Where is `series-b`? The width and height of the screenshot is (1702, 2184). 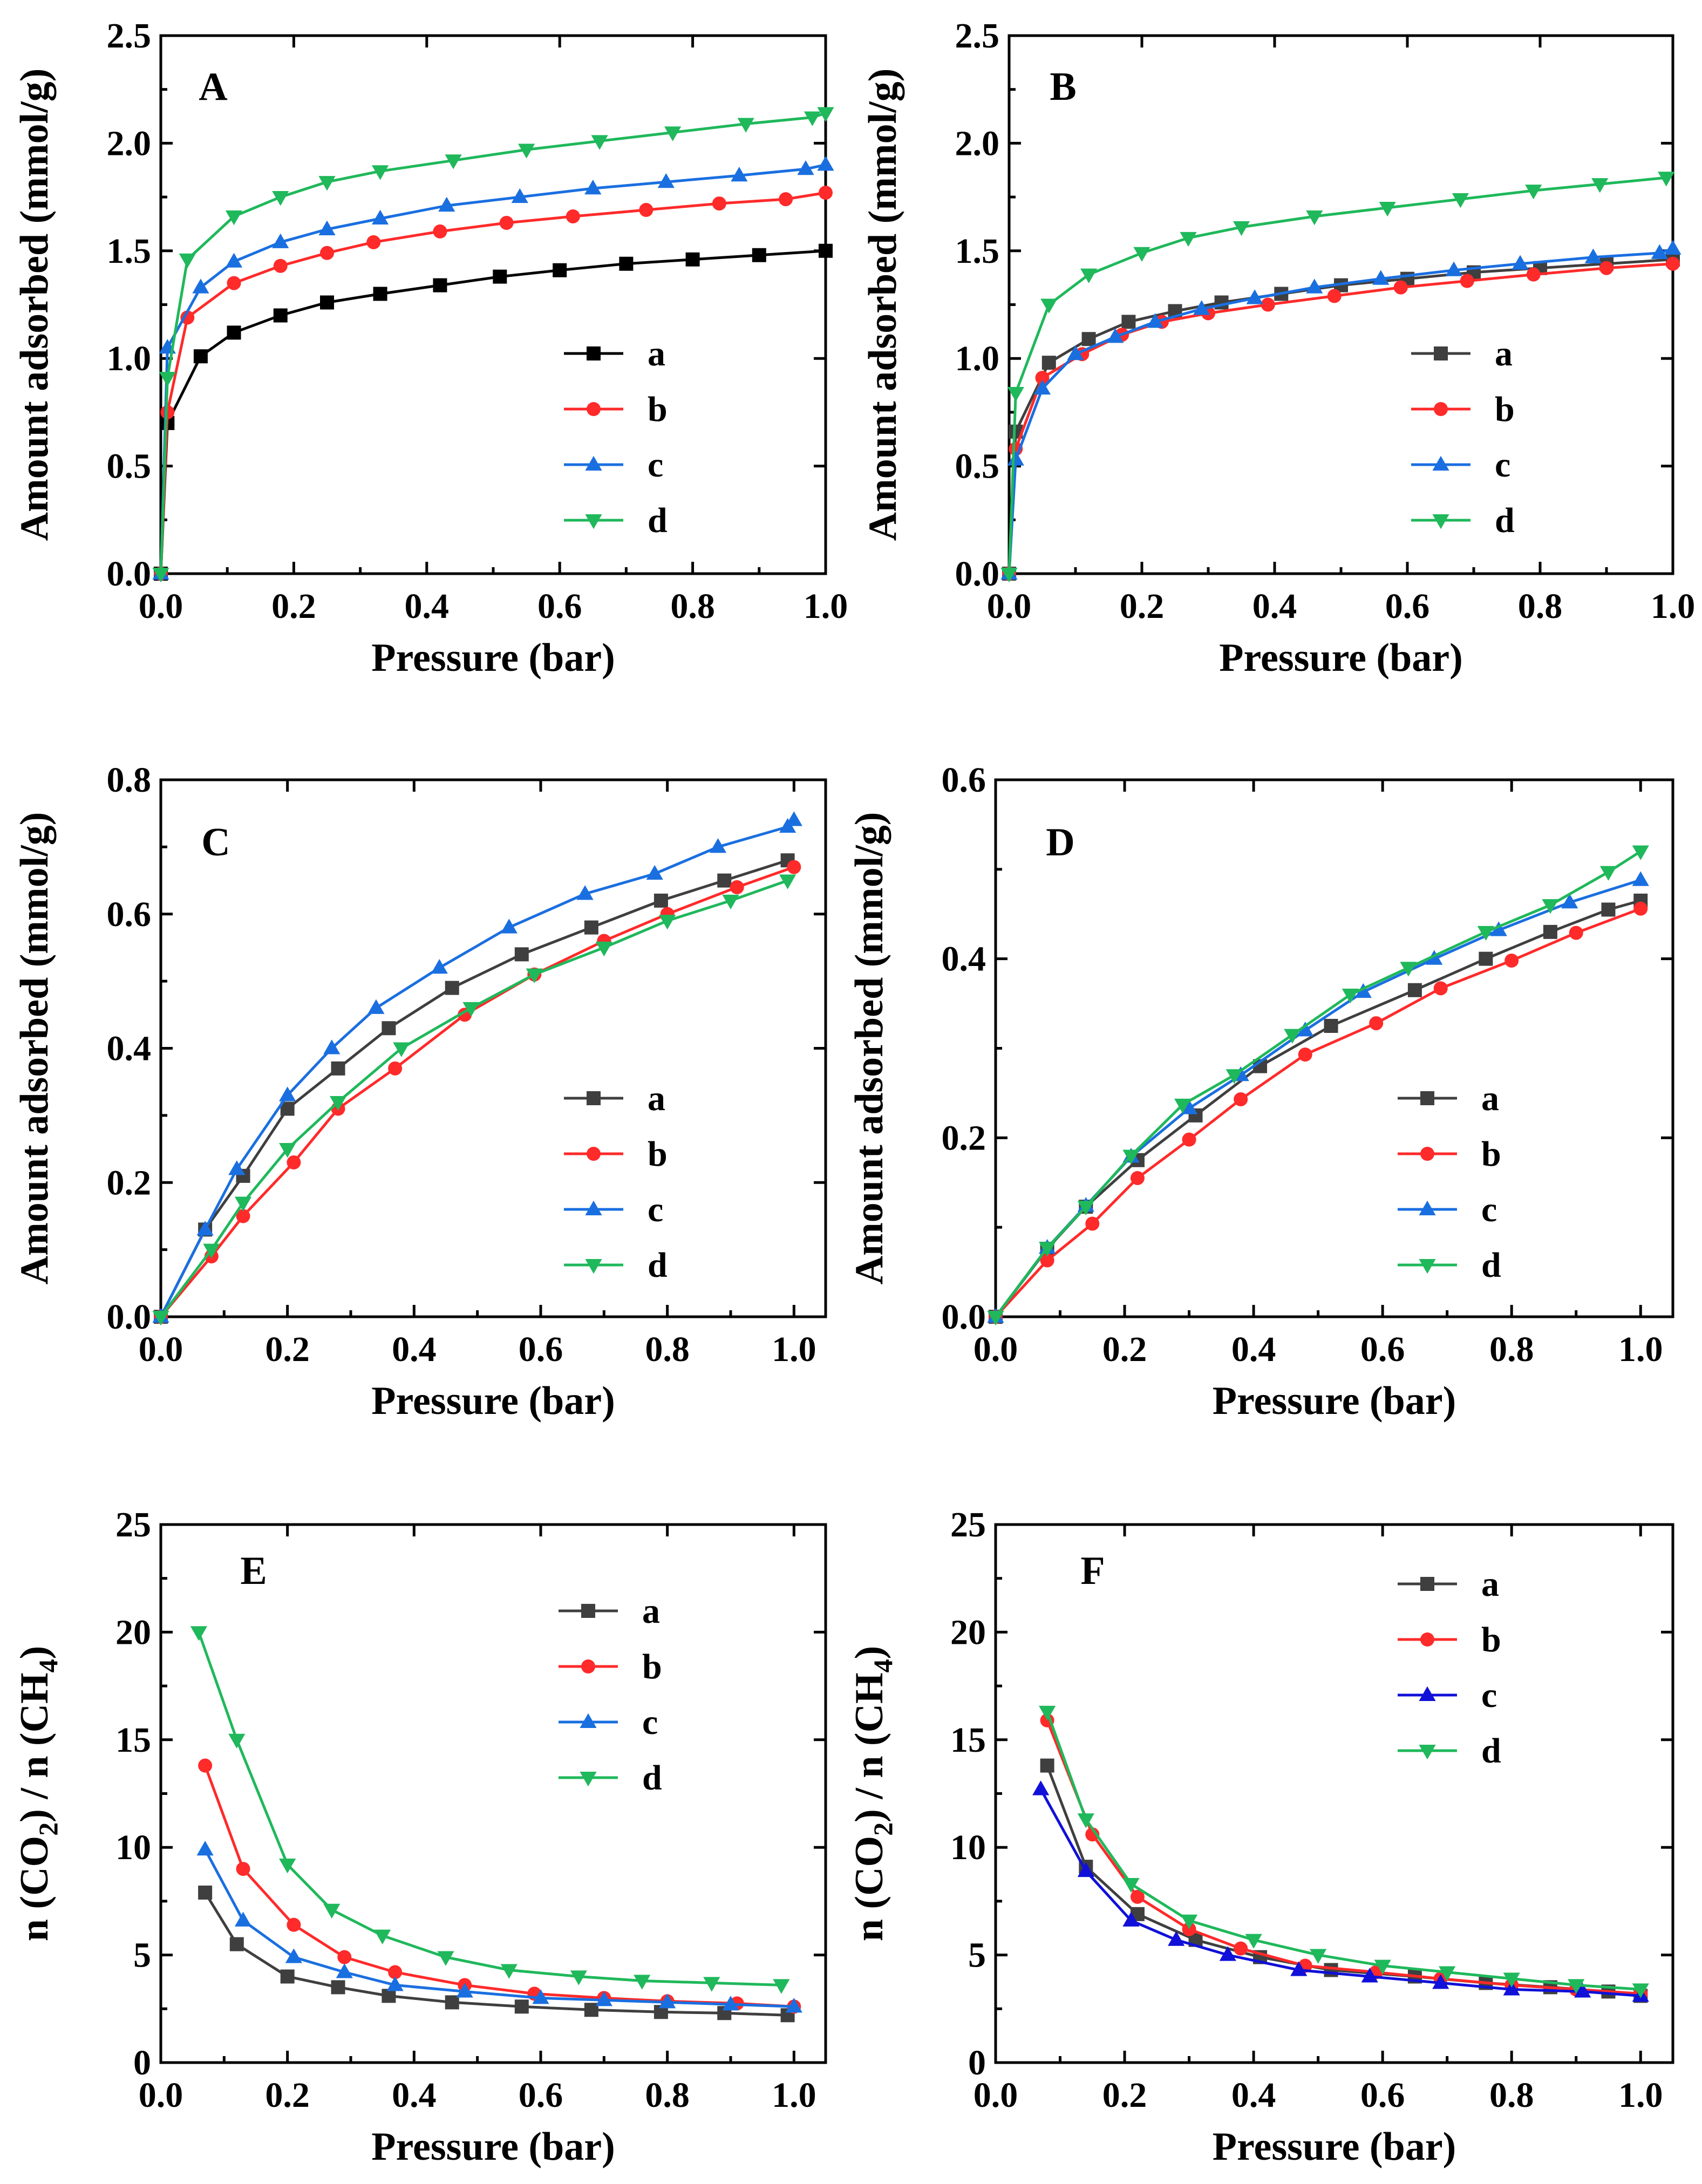 series-b is located at coordinates (494, 383).